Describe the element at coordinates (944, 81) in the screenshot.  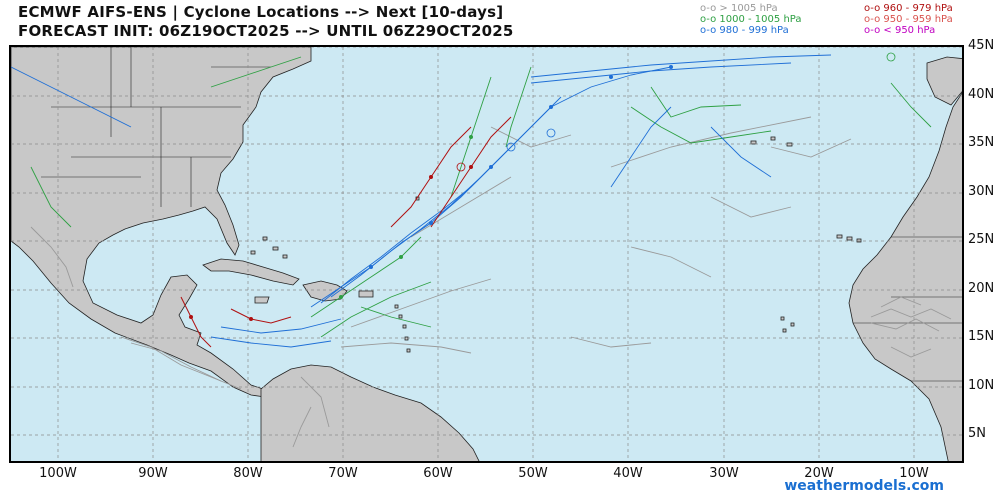
I see `iberia-land` at that location.